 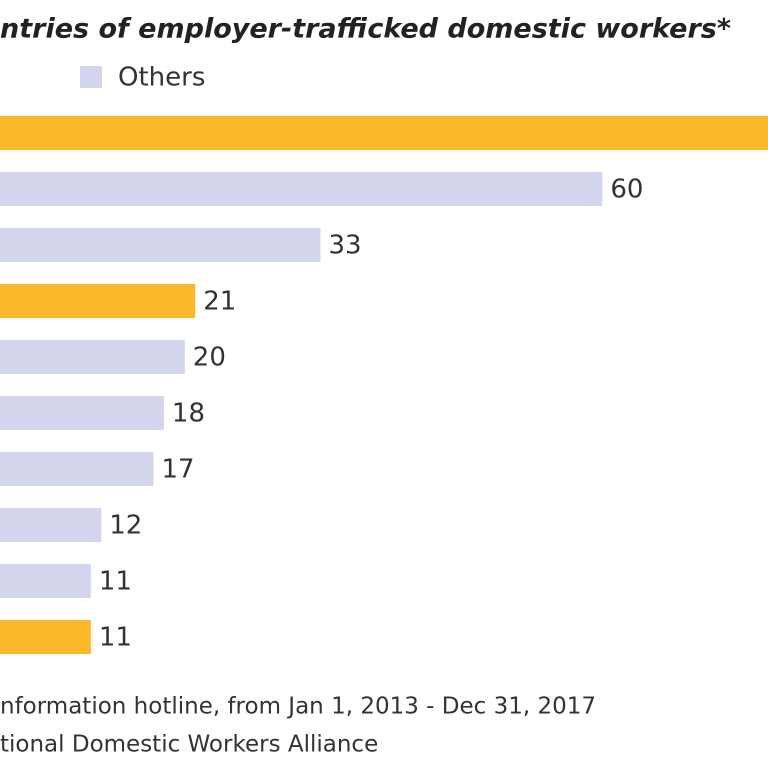 What do you see at coordinates (125, 526) in the screenshot?
I see `value-label: 12` at bounding box center [125, 526].